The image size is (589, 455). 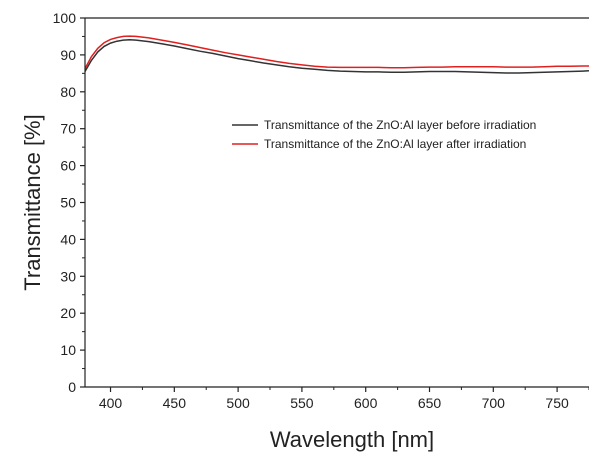 What do you see at coordinates (175, 403) in the screenshot?
I see `x-tick-label: 450` at bounding box center [175, 403].